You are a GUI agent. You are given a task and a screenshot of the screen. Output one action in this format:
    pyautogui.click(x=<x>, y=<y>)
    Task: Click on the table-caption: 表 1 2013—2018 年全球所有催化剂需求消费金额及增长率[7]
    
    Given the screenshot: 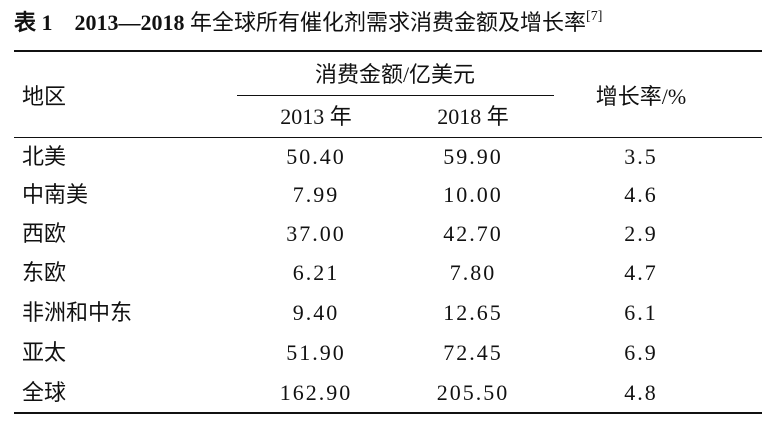 What is the action you would take?
    pyautogui.click(x=308, y=22)
    